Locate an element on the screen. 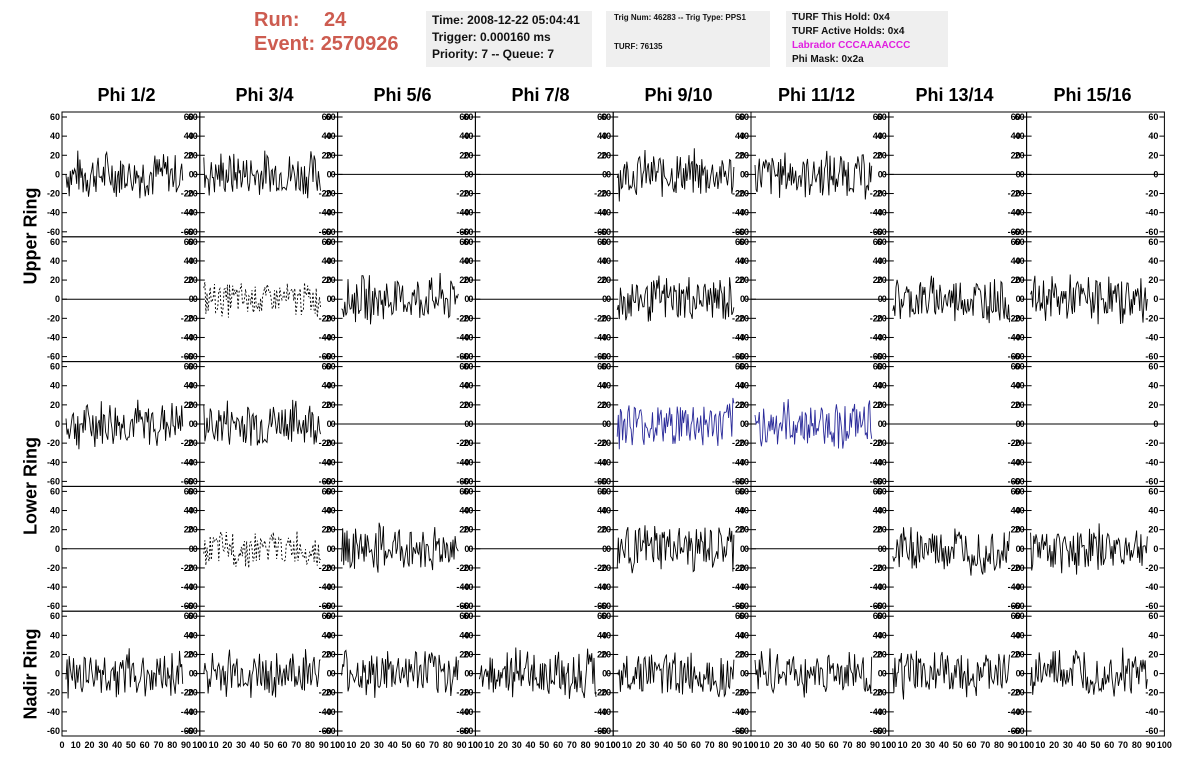 The image size is (1196, 772). column-header-phi-5-6: Phi 5/6 is located at coordinates (402, 95).